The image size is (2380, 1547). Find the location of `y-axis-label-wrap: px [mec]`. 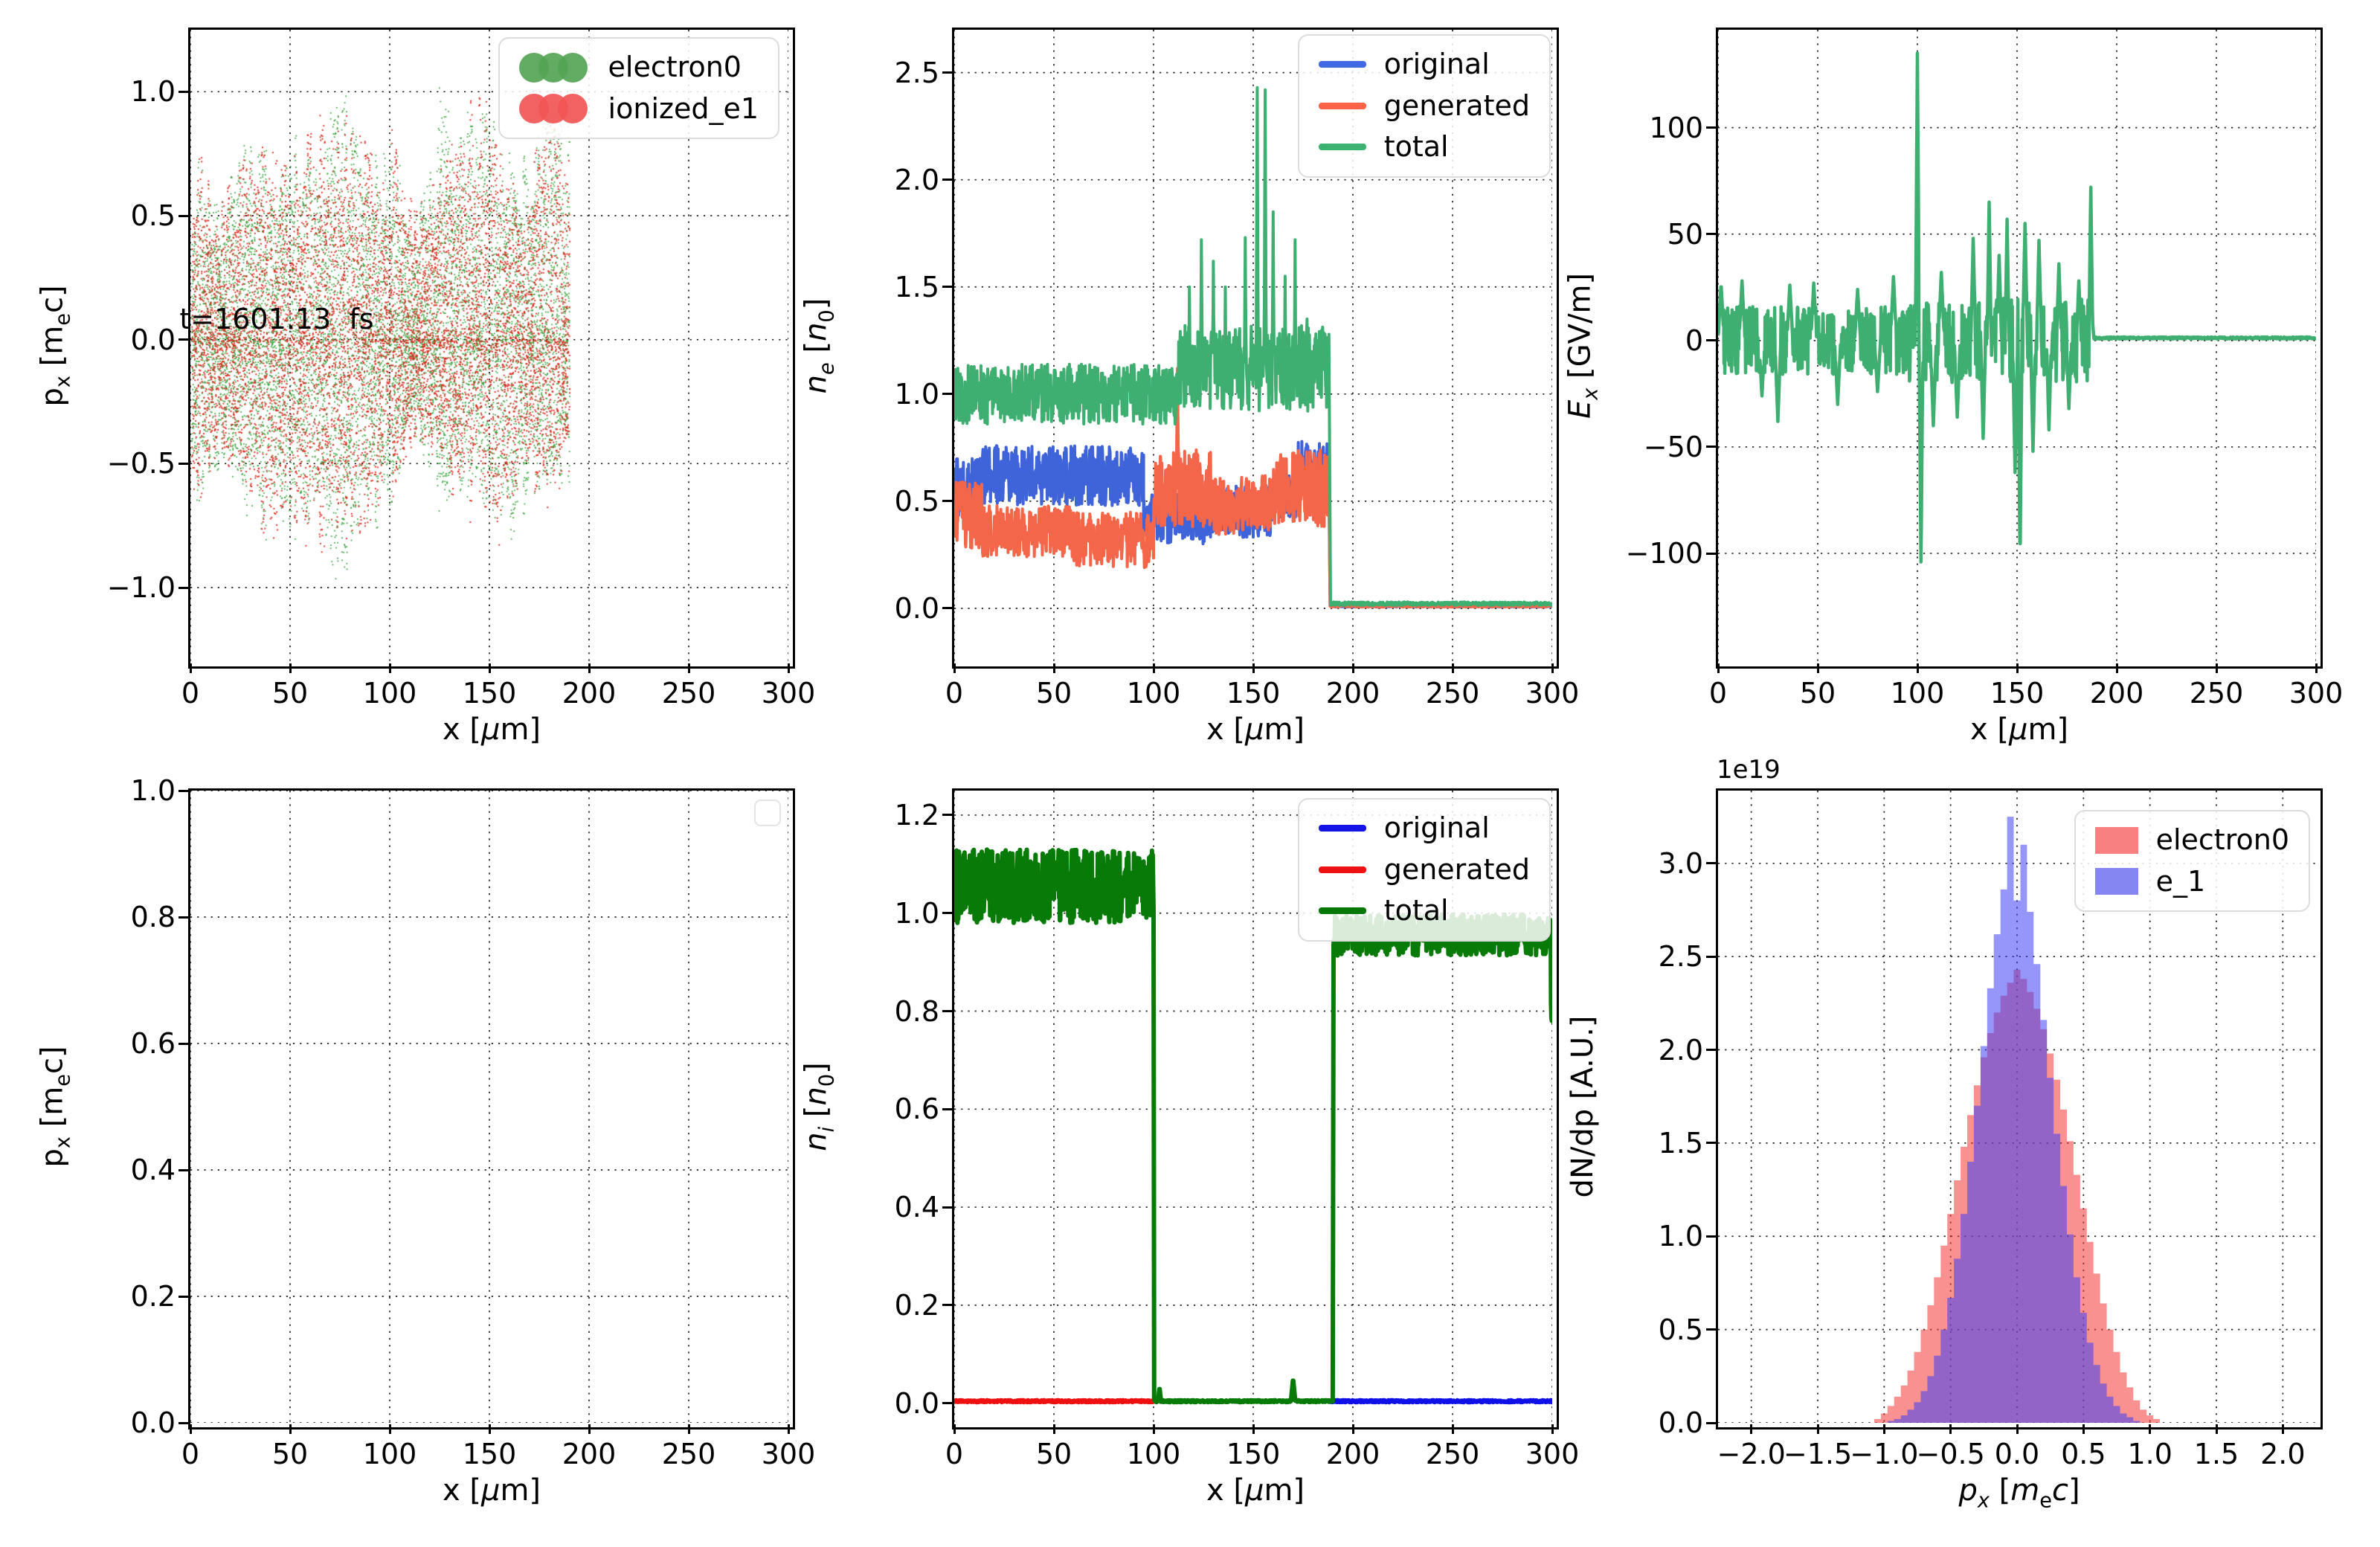

y-axis-label-wrap: px [mec] is located at coordinates (55, 1107).